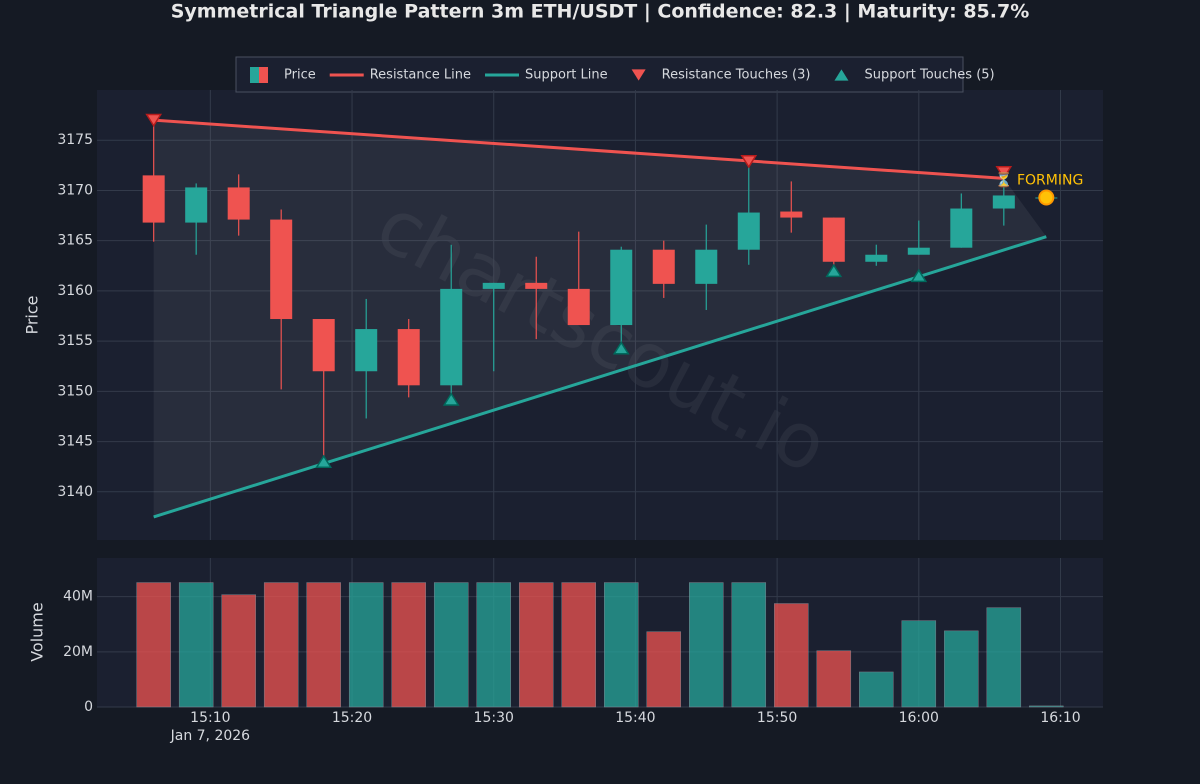 The image size is (1200, 784). What do you see at coordinates (1046, 197) in the screenshot?
I see `current-price` at bounding box center [1046, 197].